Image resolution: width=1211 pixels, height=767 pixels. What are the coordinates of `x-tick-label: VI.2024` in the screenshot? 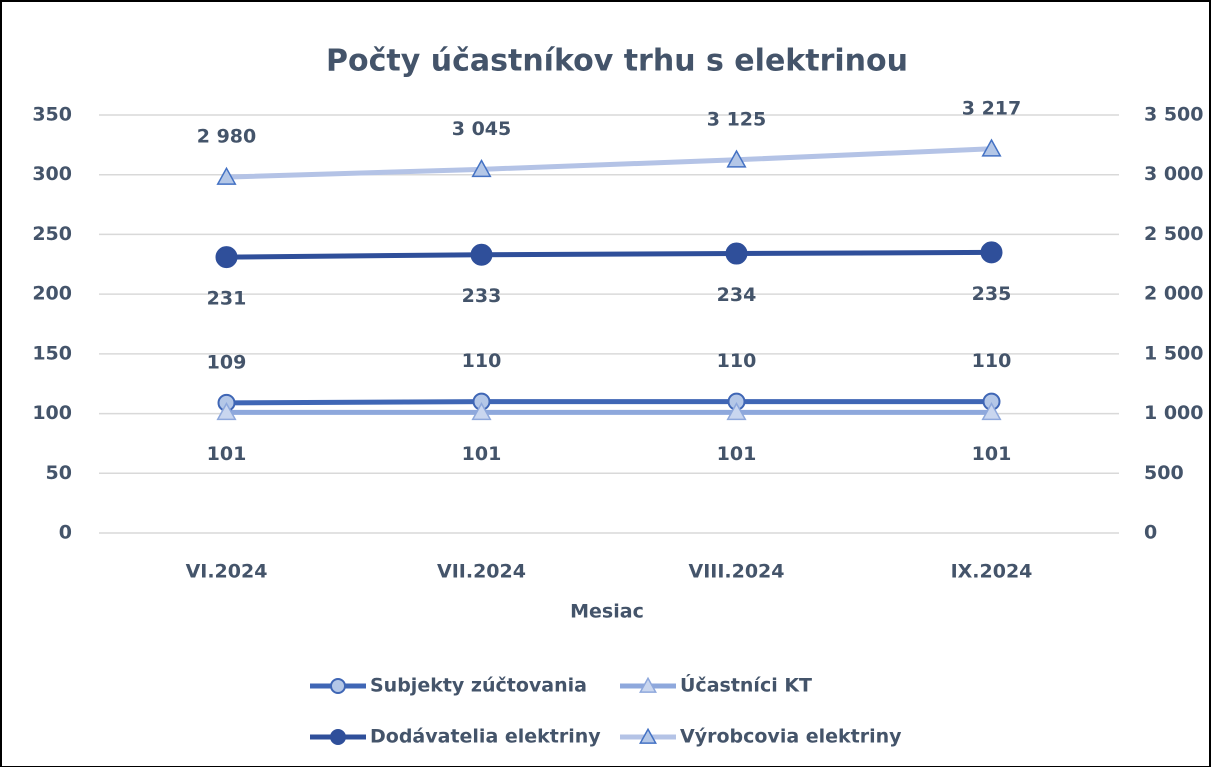 It's located at (227, 572).